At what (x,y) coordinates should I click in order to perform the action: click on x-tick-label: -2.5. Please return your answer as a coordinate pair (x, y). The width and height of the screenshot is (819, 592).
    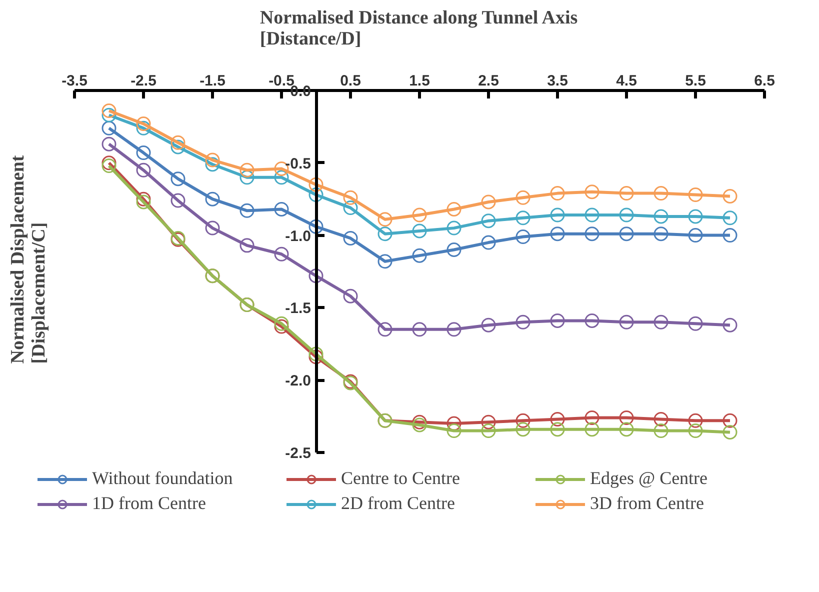
    Looking at the image, I should click on (143, 81).